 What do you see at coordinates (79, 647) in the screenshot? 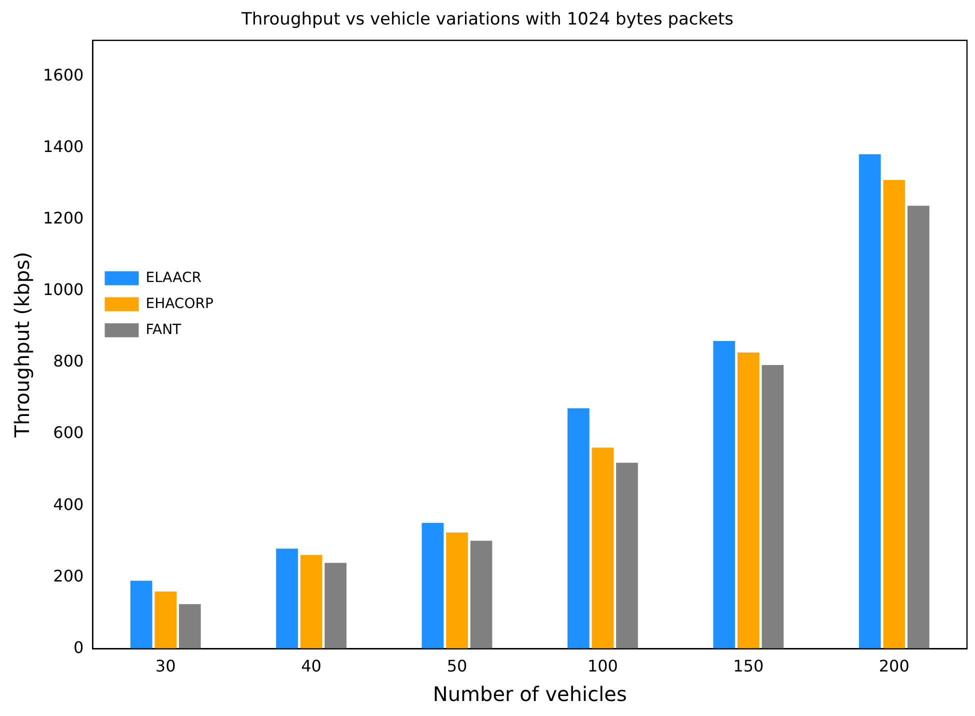
I see `y-tick-label: 0` at bounding box center [79, 647].